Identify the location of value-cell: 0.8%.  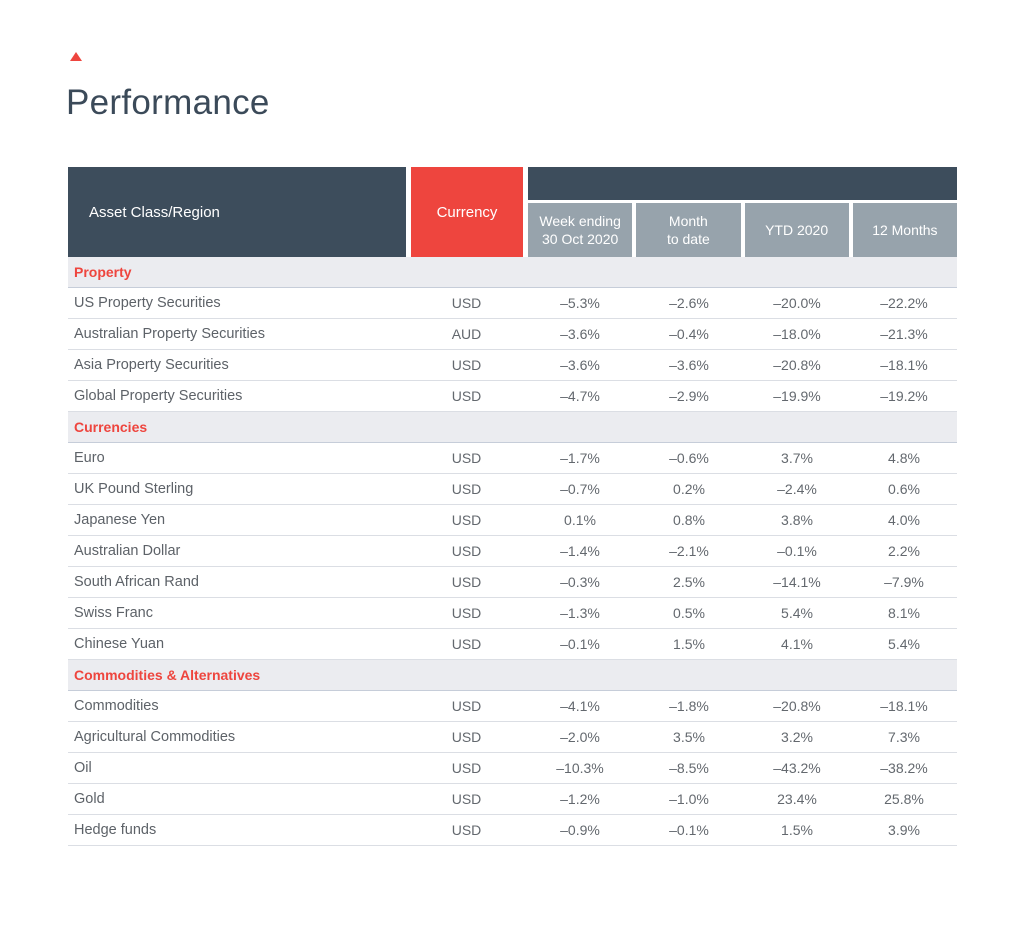
(689, 520).